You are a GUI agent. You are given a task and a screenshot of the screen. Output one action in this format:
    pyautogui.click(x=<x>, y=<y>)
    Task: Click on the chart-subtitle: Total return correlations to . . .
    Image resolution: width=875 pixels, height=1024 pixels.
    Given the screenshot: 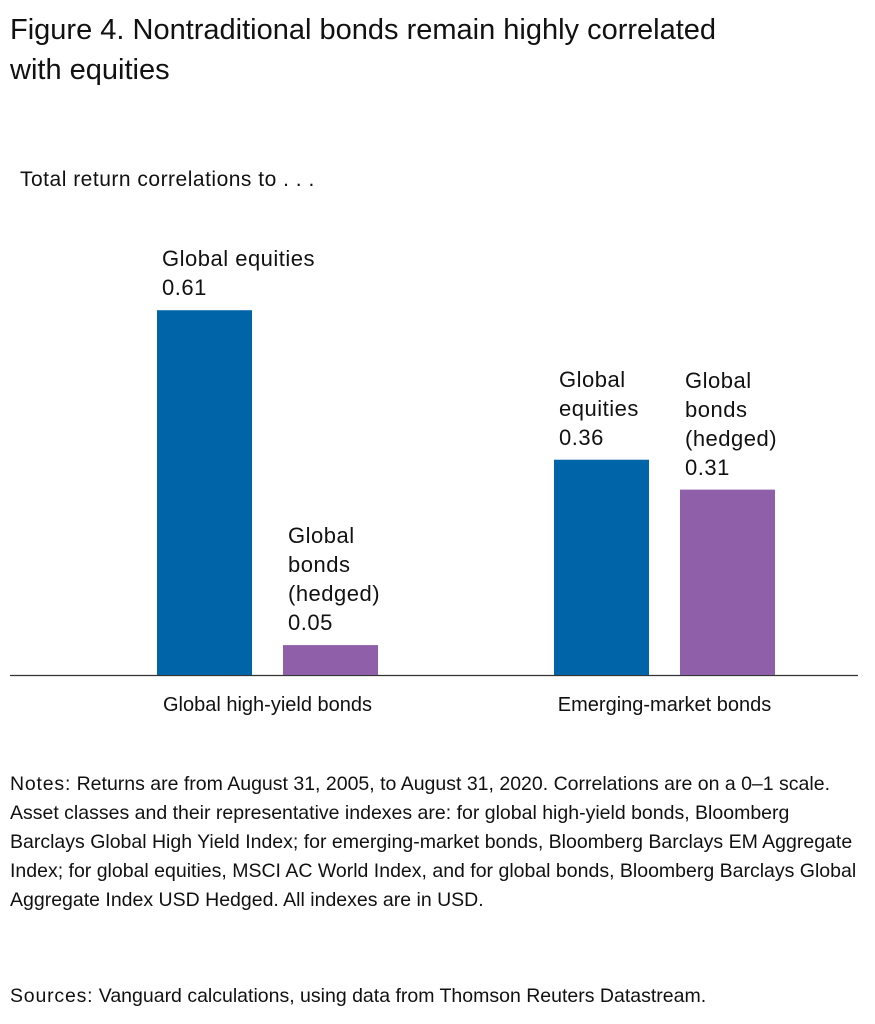 What is the action you would take?
    pyautogui.click(x=167, y=179)
    